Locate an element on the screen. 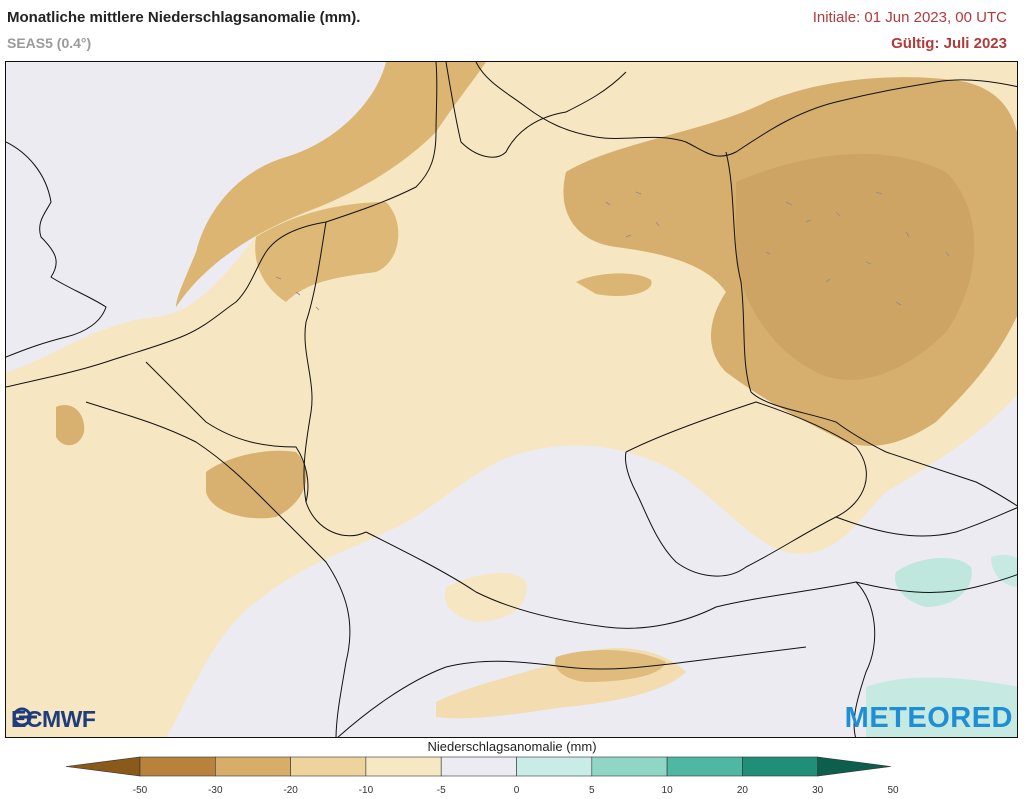 The height and width of the screenshot is (799, 1024). lakes is located at coordinates (612, 251).